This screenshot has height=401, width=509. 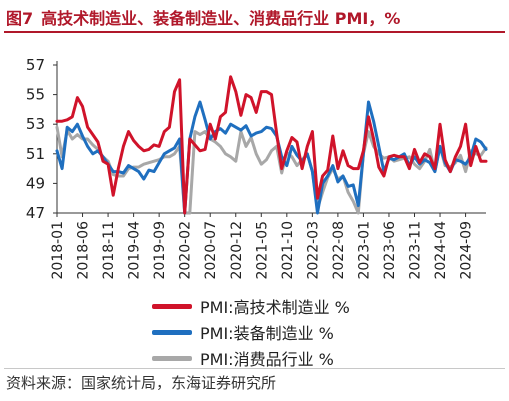 I want to click on legend-item: PMI:消费品行业 %, so click(x=251, y=358).